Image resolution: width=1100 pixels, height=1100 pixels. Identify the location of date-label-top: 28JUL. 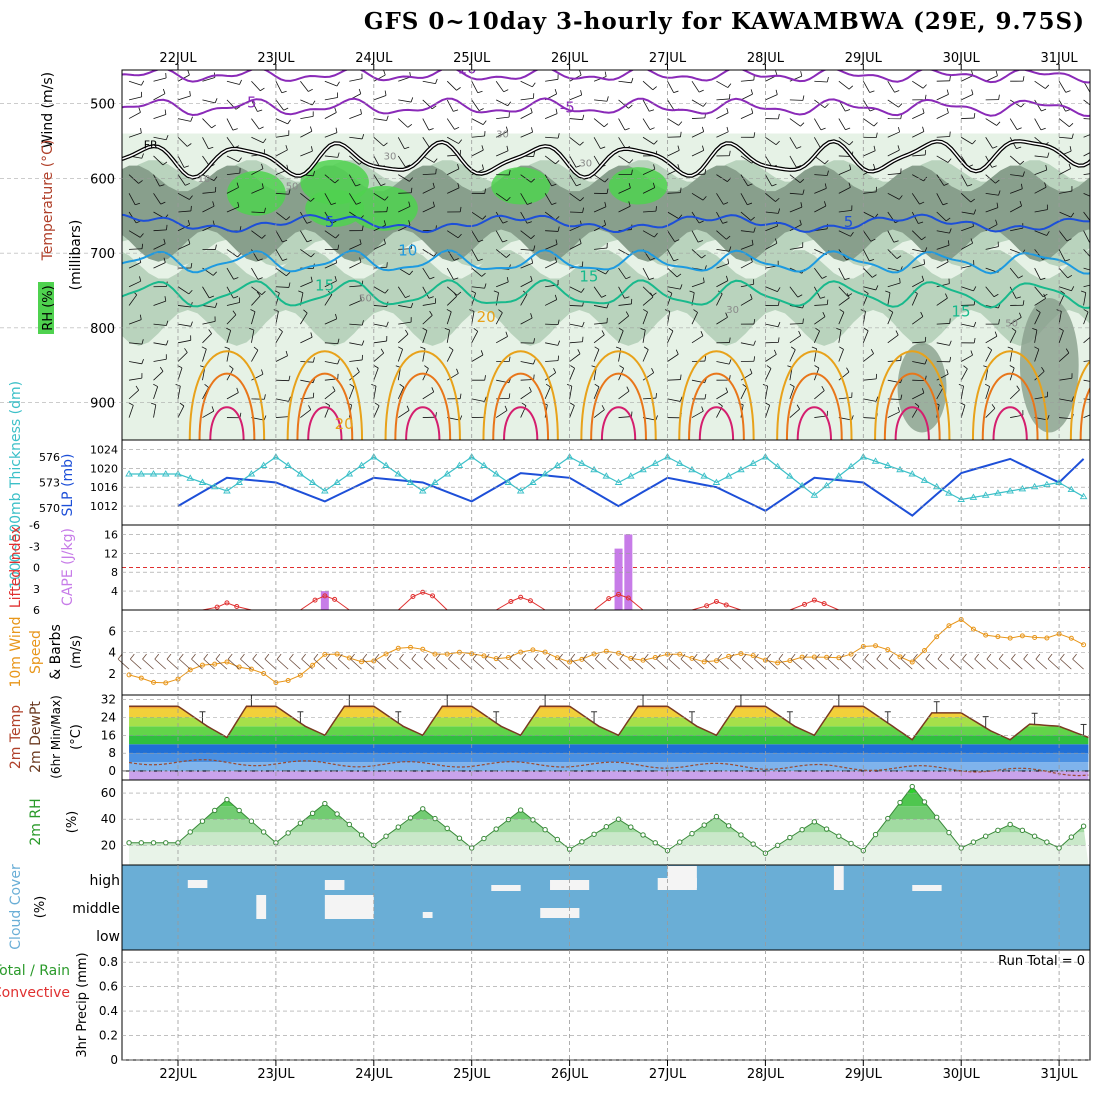
(766, 58).